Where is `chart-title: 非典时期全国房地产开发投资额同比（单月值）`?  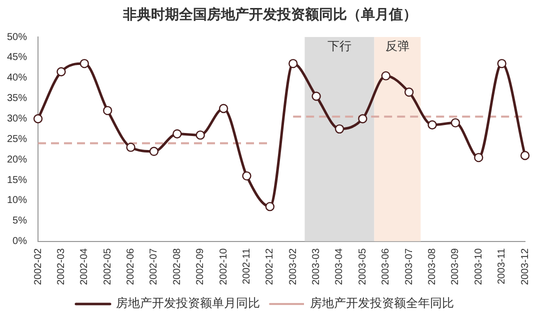 chart-title: 非典时期全国房地产开发投资额同比（单月值） is located at coordinates (270, 15).